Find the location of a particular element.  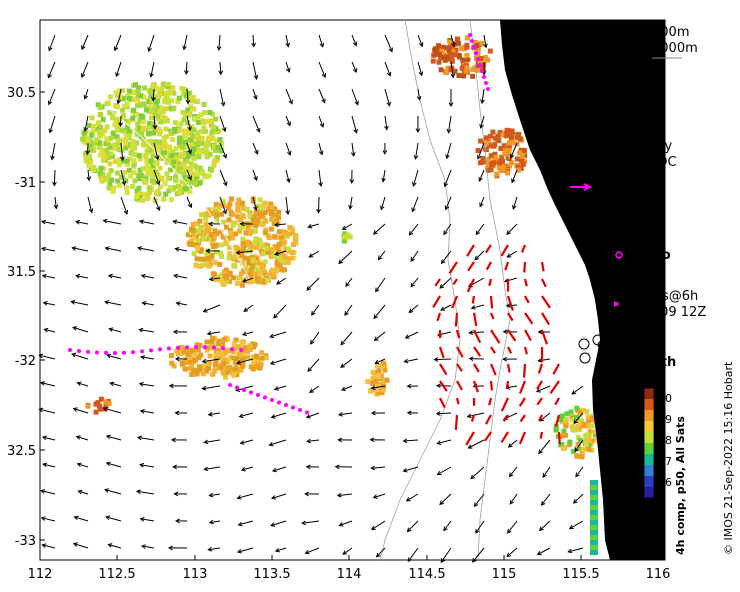

x-tick-label: 114 is located at coordinates (349, 574).